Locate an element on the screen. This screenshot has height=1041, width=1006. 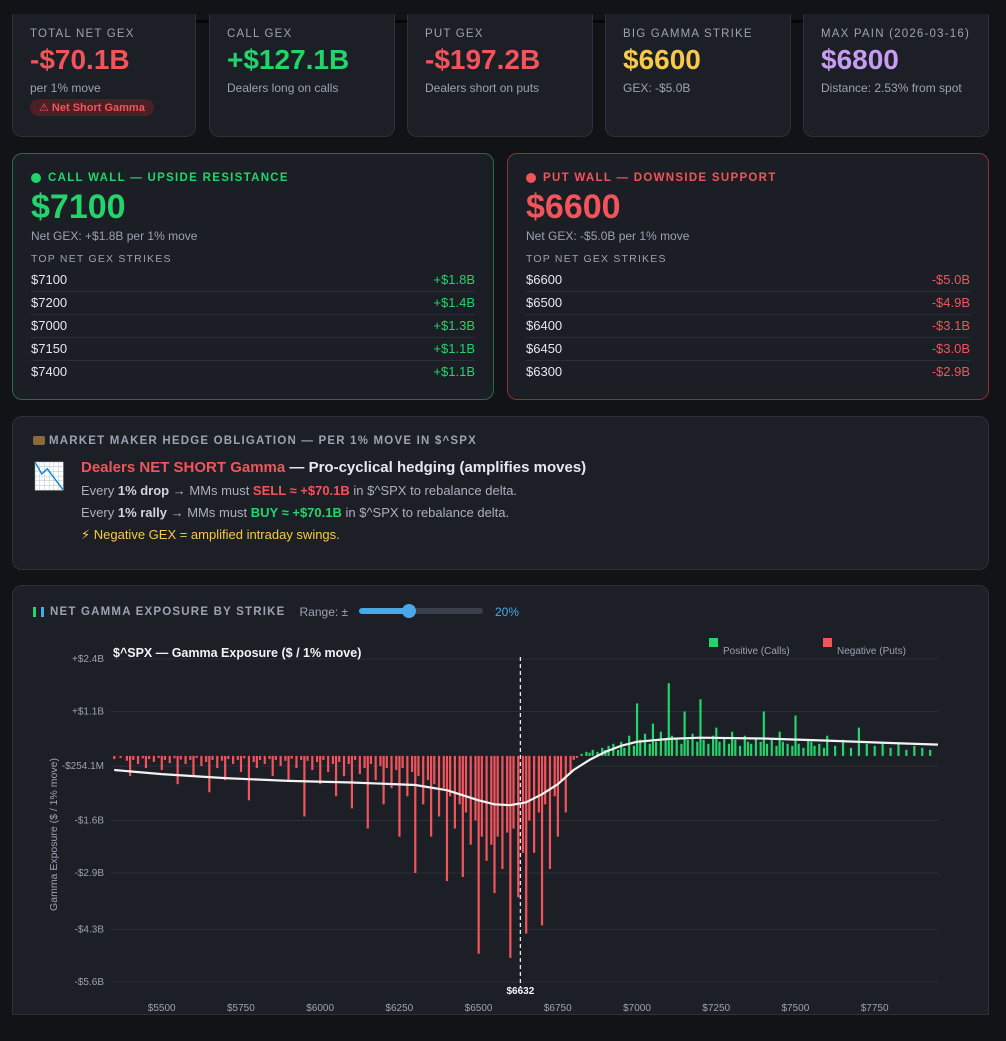
chart-header: NET GAMMA EXPOSURE BY STRIKE Range: ± is located at coordinates (190, 612).